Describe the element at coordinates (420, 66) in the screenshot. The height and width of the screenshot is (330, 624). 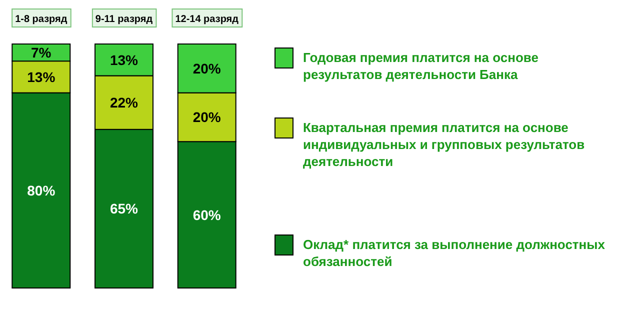
I see `legend-label: Годовая премия платится на основе результатов деятельности Банка` at that location.